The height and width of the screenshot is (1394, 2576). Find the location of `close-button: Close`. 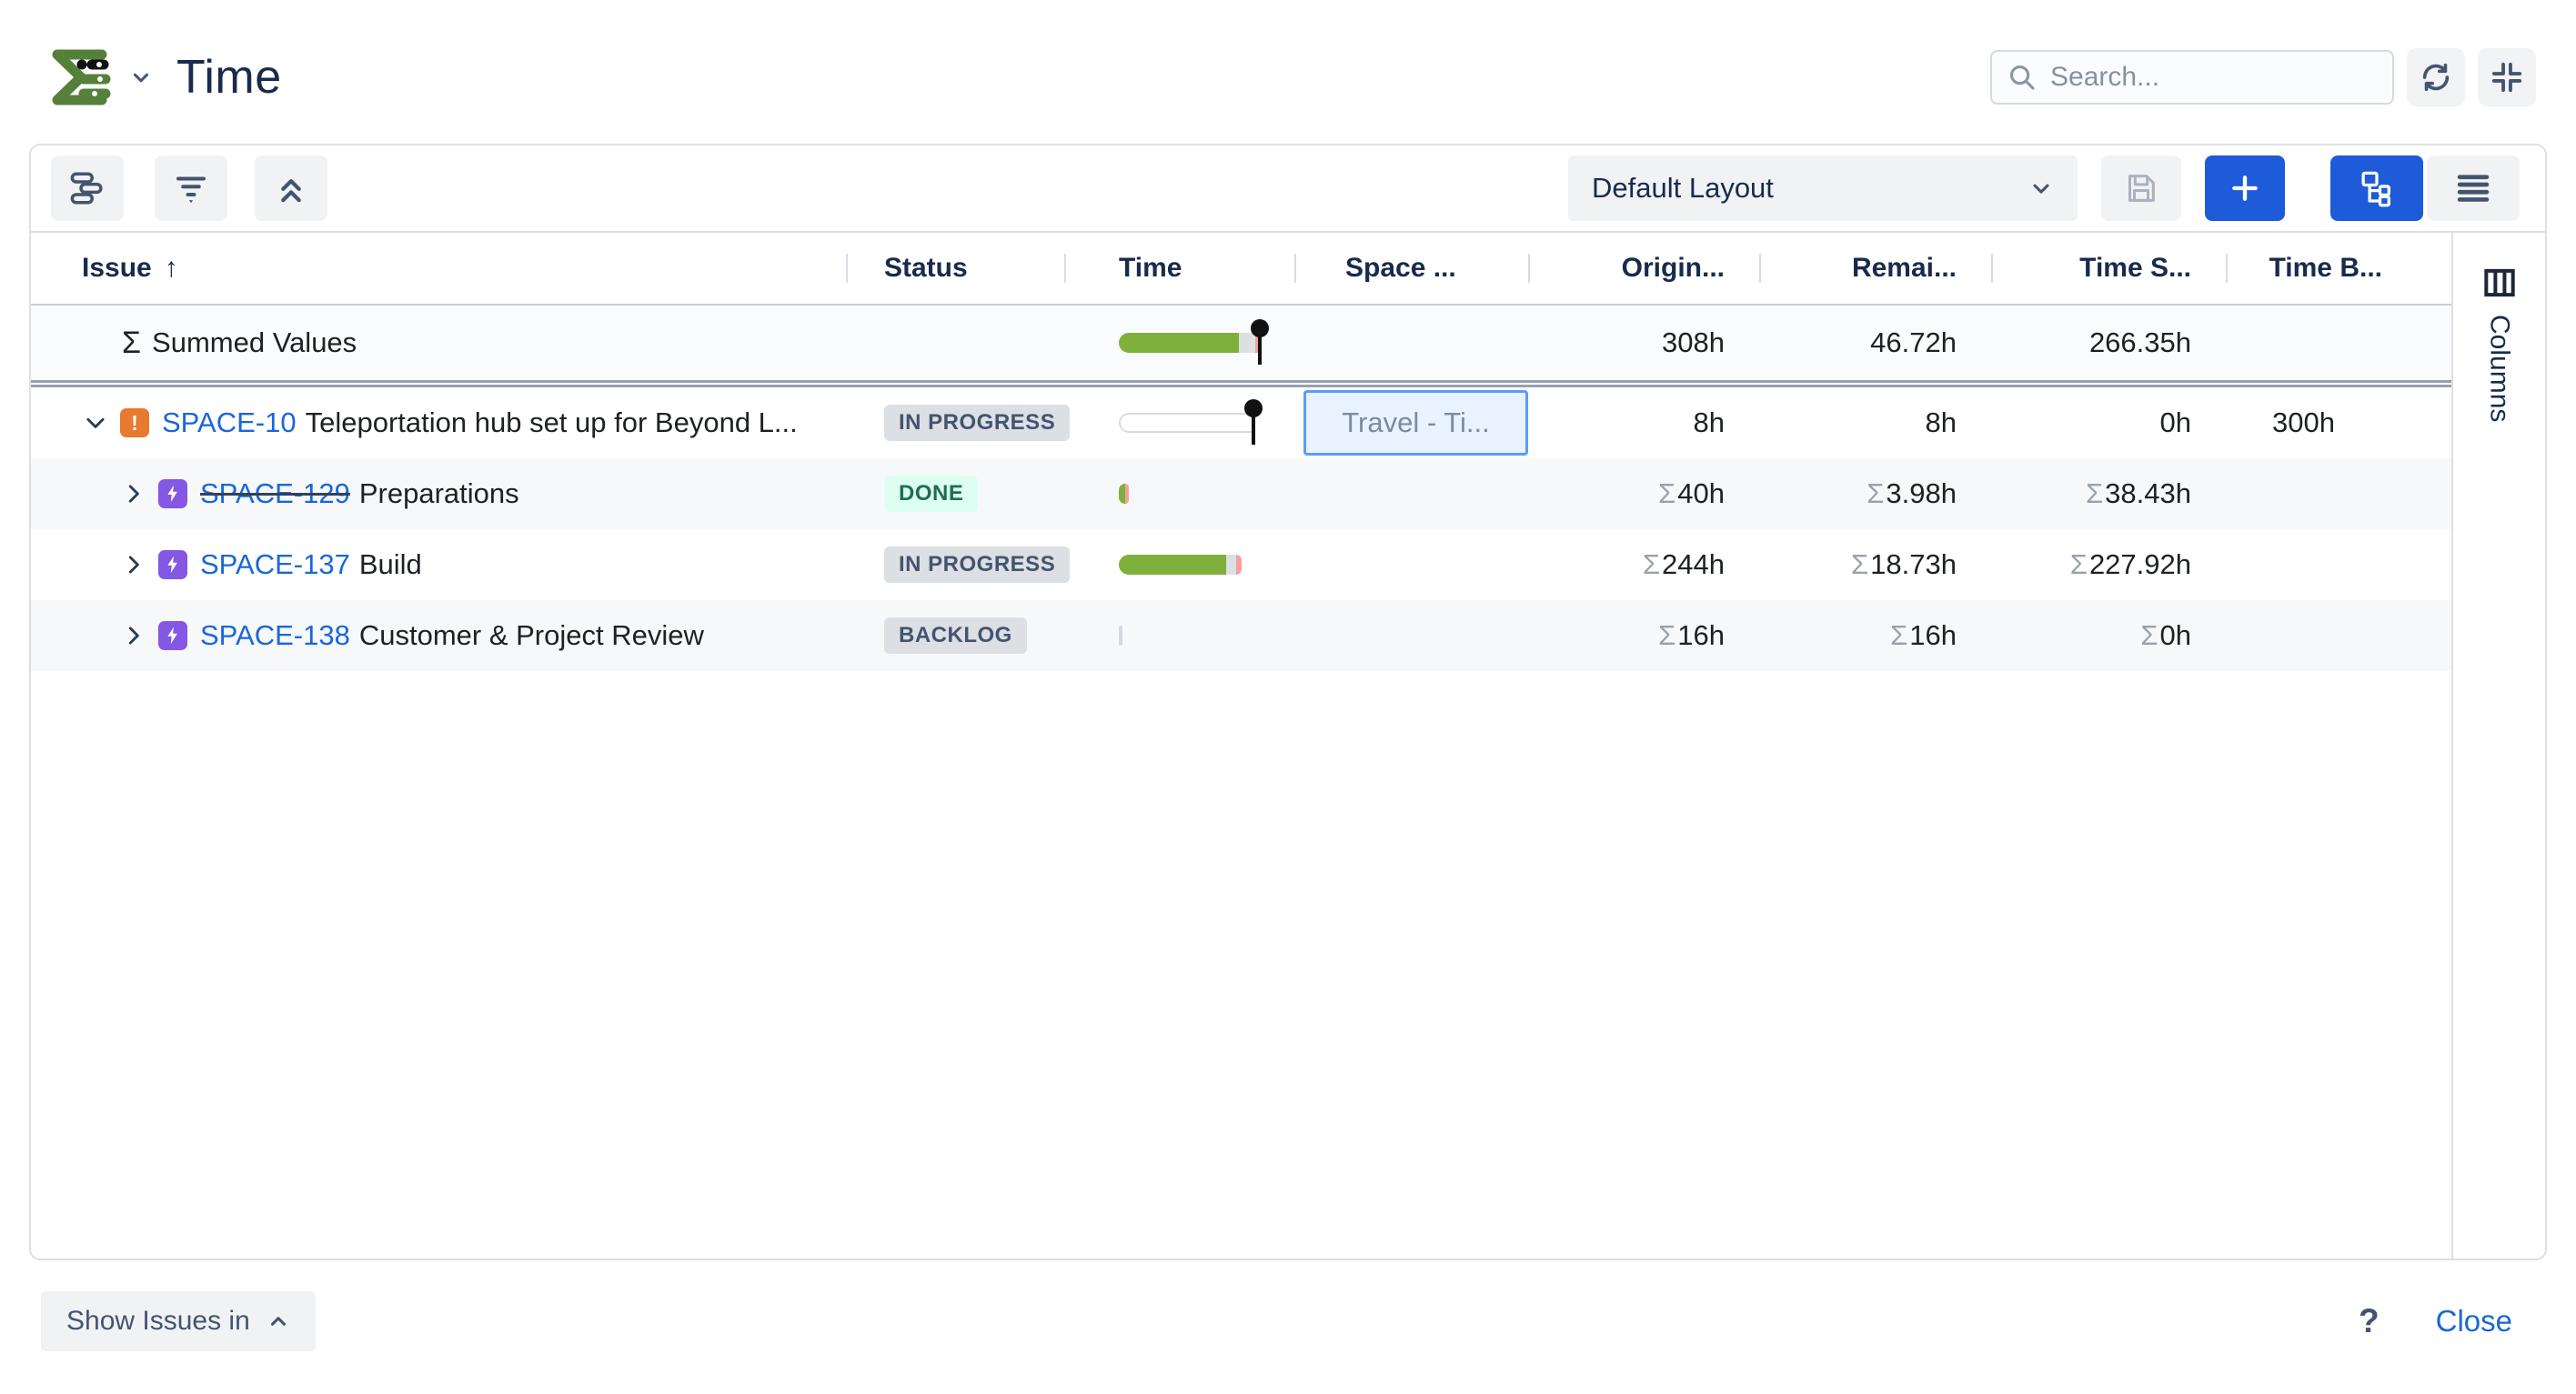

close-button: Close is located at coordinates (2473, 1321).